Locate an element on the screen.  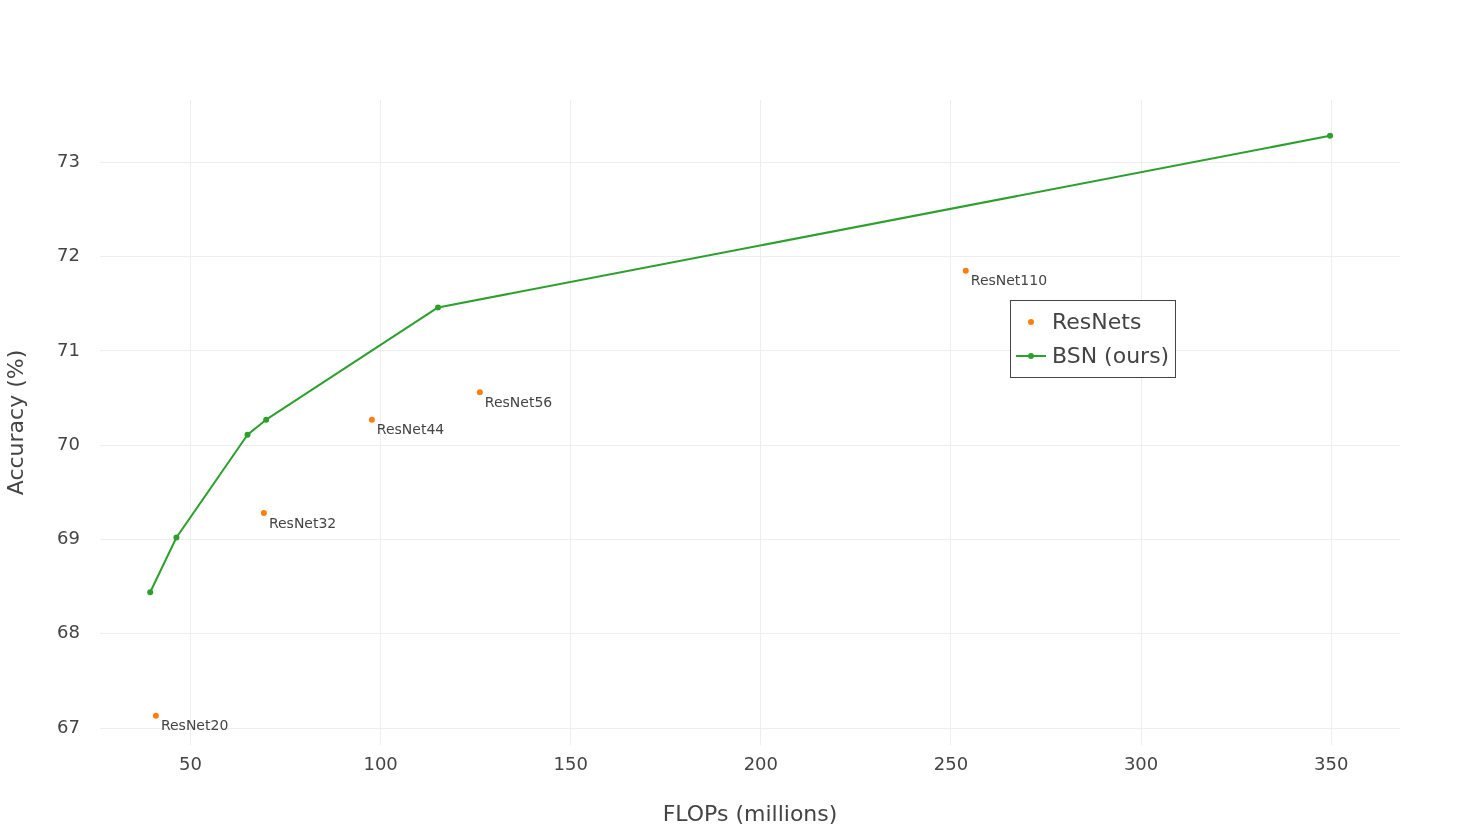
x-tick-label: 200 is located at coordinates (761, 764).